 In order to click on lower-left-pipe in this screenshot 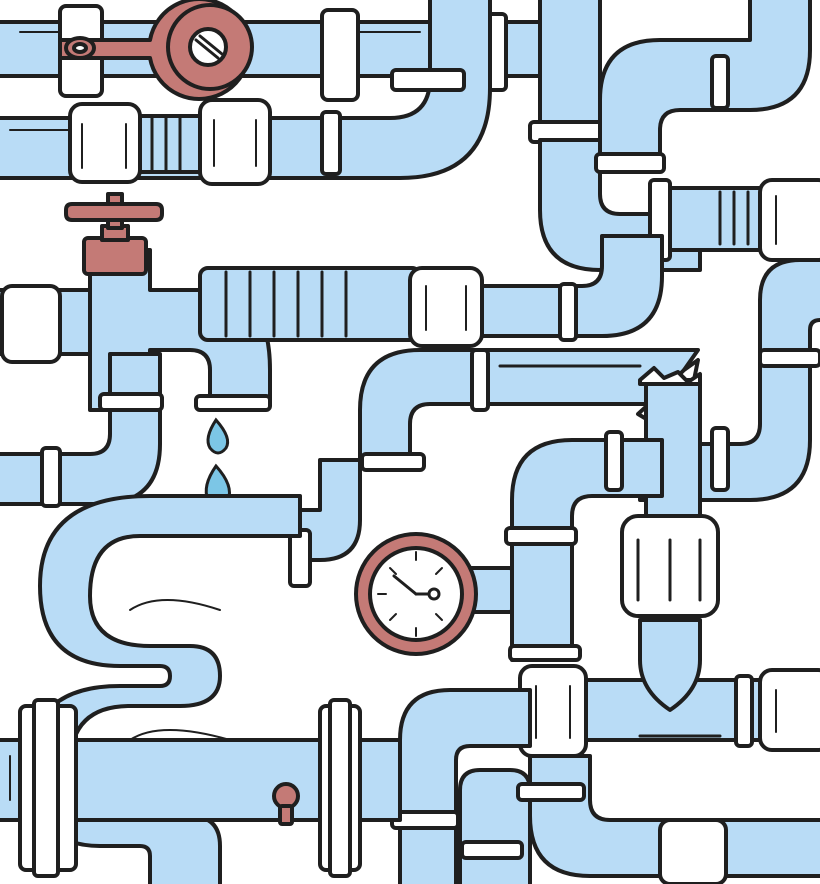, I will do `click(82, 430)`.